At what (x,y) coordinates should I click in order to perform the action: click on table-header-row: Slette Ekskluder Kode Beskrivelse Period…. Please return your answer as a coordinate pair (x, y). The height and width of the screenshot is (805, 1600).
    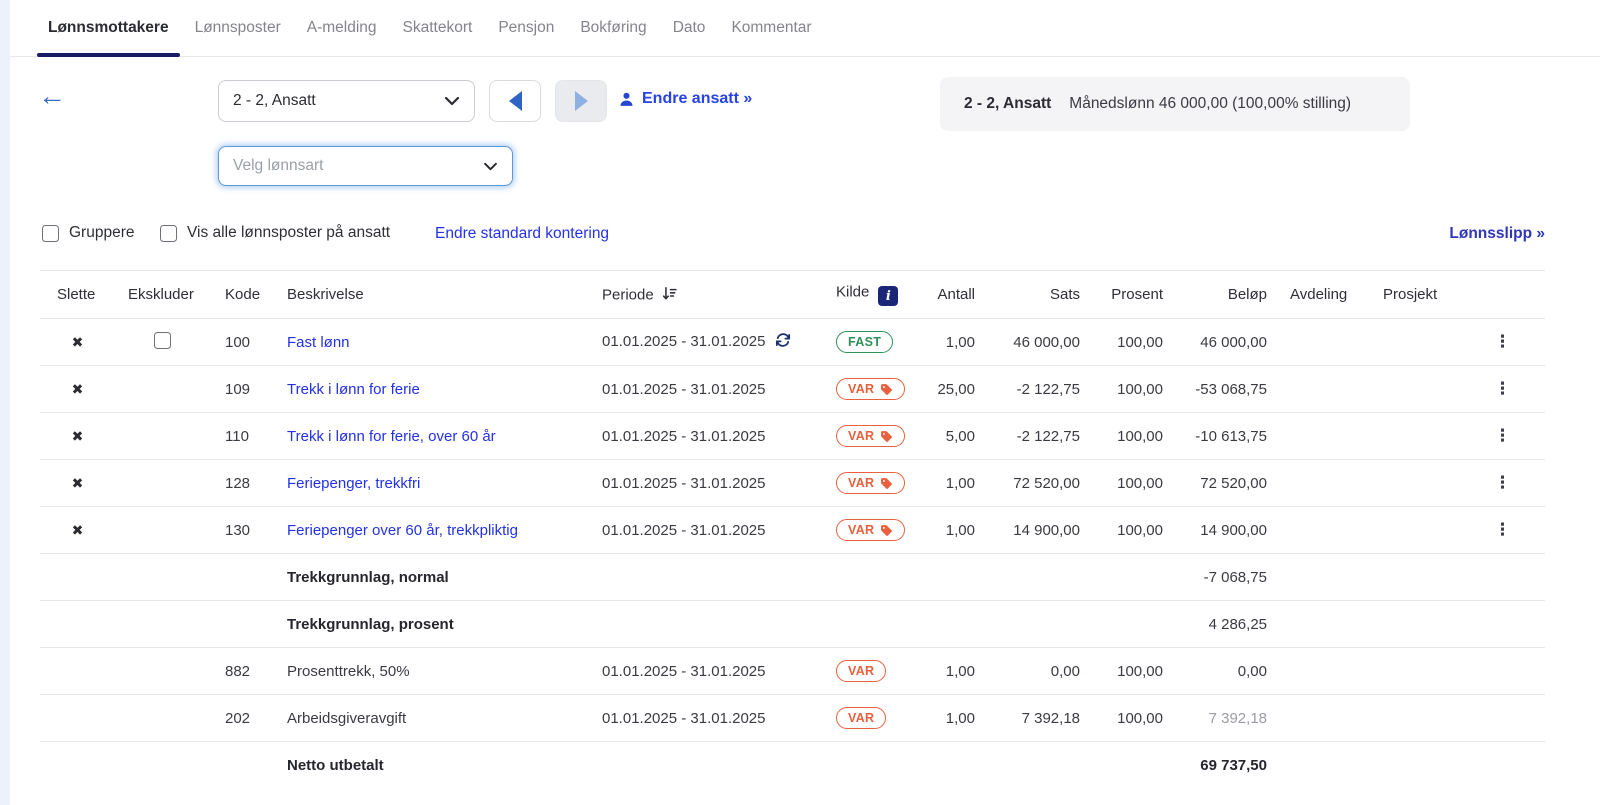
    Looking at the image, I should click on (792, 294).